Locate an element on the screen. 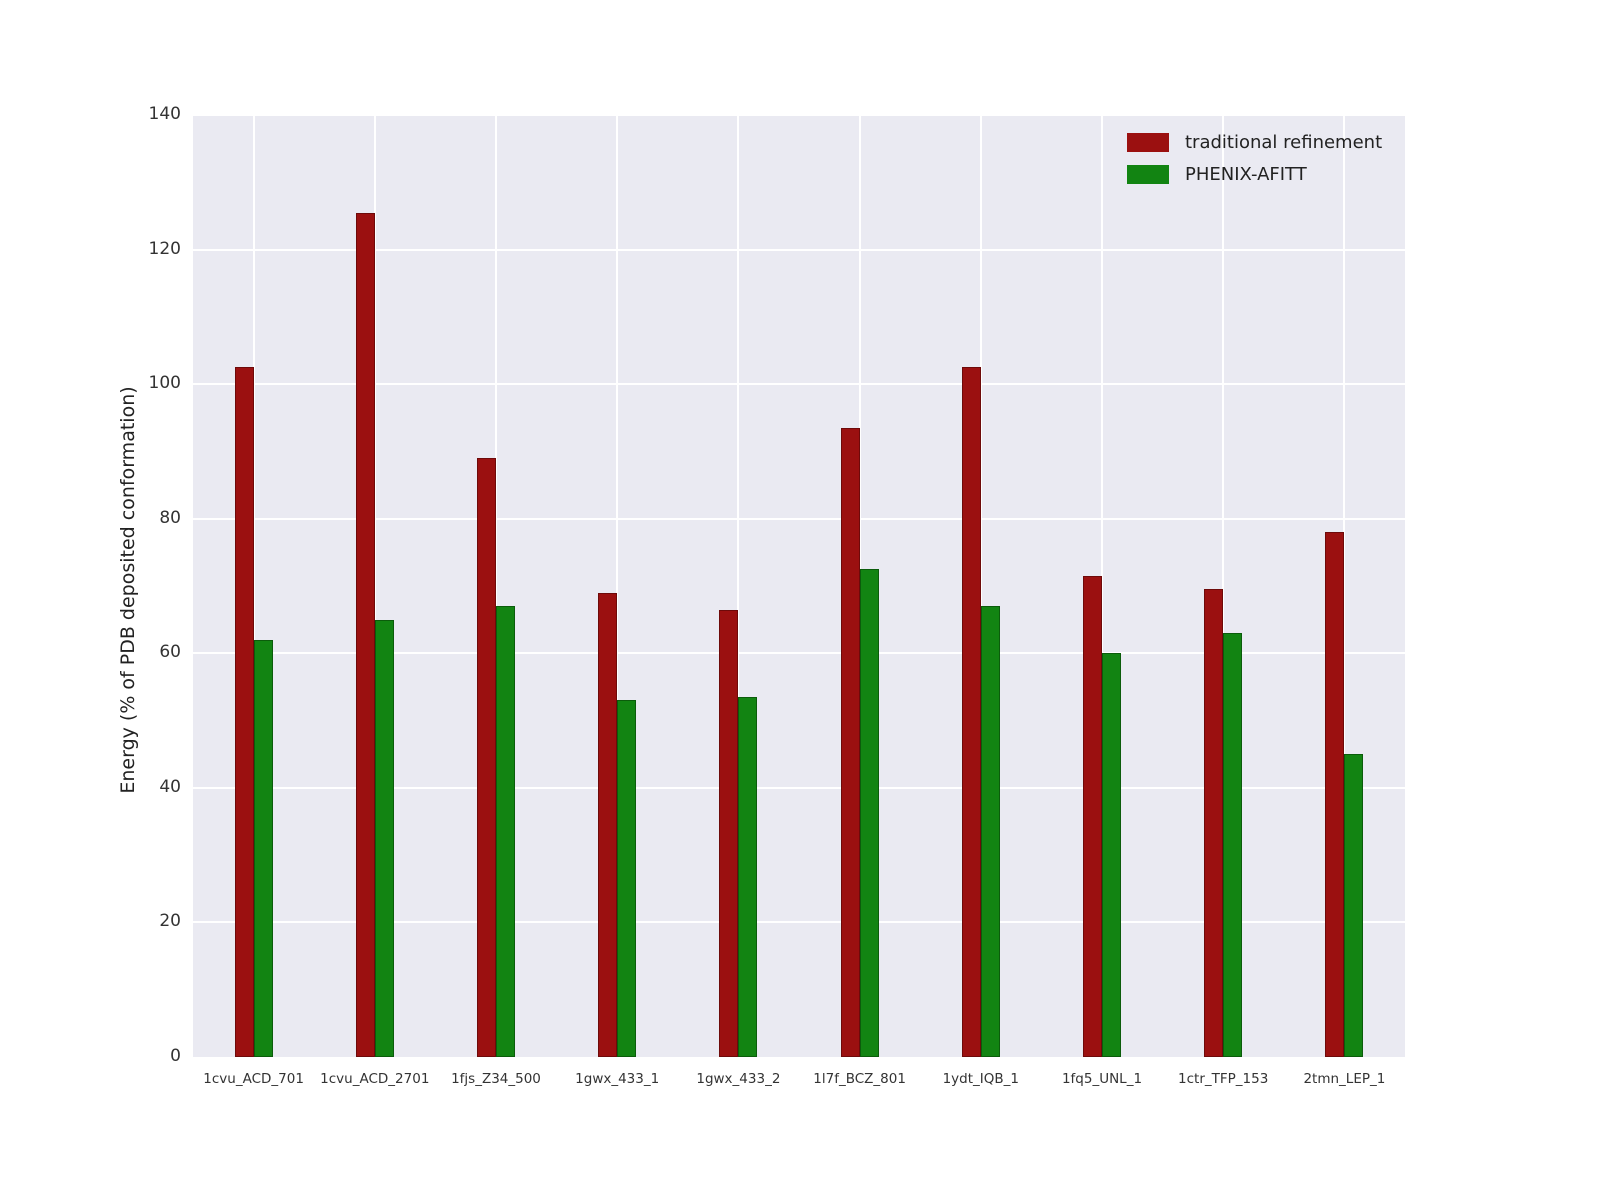 The image size is (1600, 1200). y-tick-label: 0 is located at coordinates (175, 1056).